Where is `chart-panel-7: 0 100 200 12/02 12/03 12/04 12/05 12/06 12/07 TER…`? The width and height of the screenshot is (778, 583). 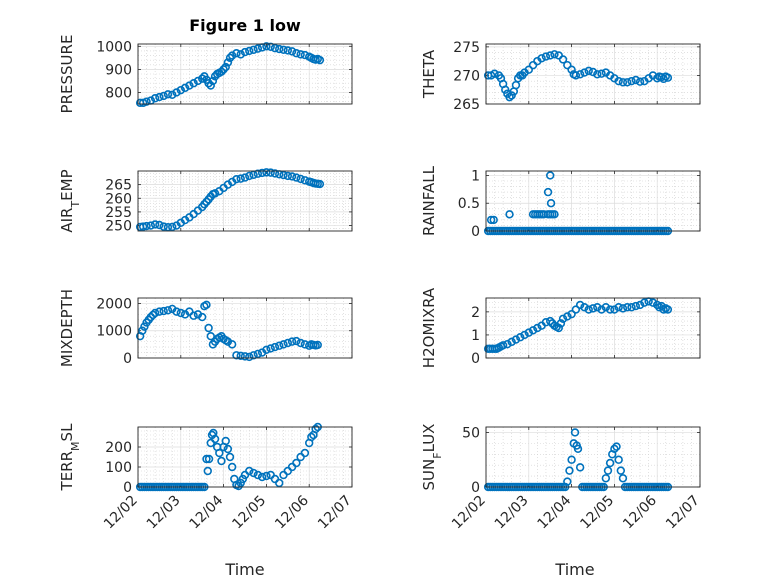 chart-panel-7: 0 100 200 12/02 12/03 12/04 12/05 12/06 12/07 TER… is located at coordinates (206, 500).